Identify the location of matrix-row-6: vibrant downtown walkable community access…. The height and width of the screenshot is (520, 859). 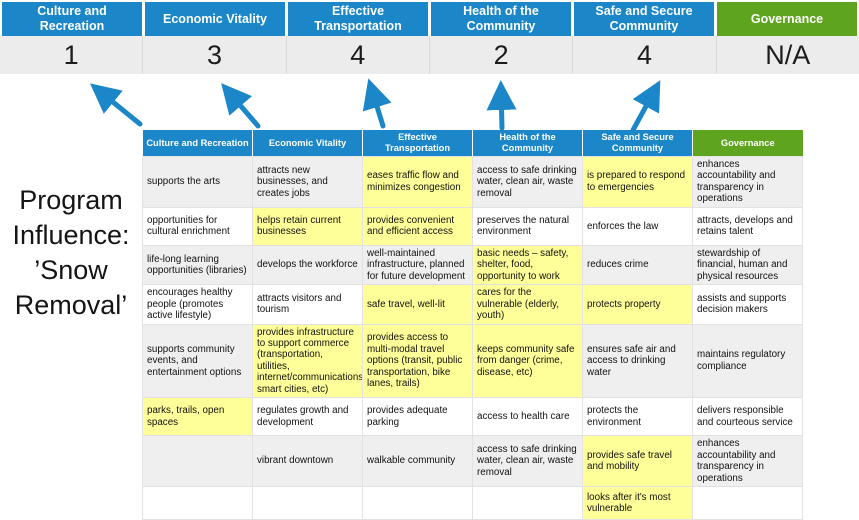
(472, 461).